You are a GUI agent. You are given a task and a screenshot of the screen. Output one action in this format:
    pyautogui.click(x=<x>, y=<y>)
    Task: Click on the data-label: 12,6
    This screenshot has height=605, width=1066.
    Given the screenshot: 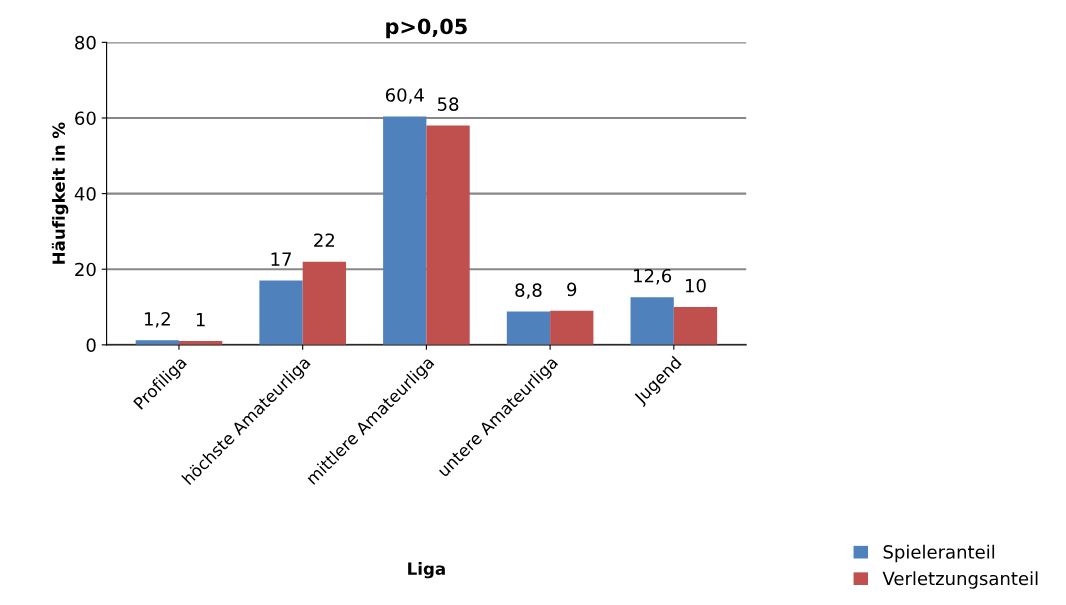 What is the action you would take?
    pyautogui.click(x=653, y=276)
    